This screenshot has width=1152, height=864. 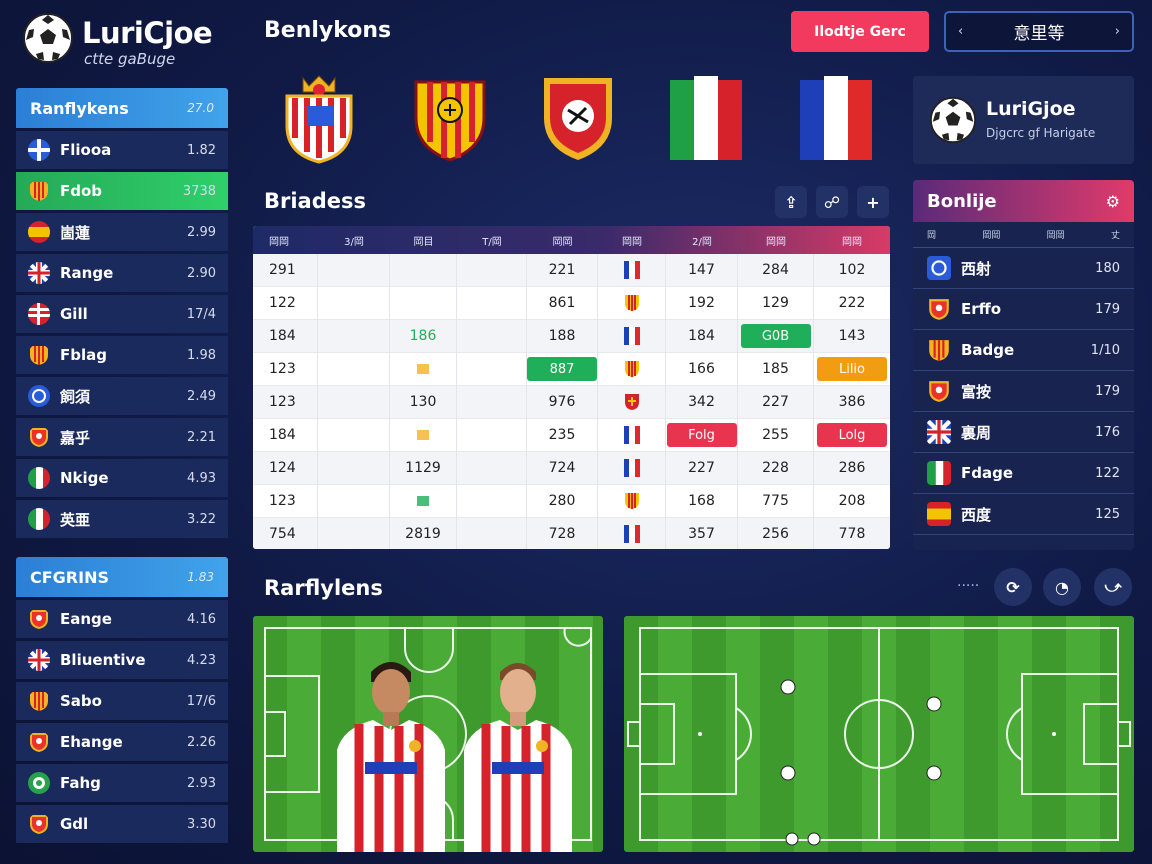 I want to click on column-header: 2/岡, so click(x=702, y=242).